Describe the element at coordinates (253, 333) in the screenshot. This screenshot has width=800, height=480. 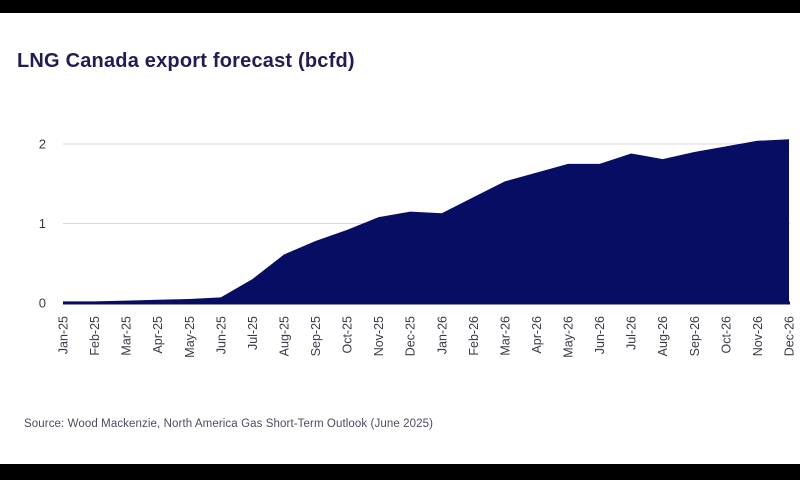
I see `x-tick-label-Jul-25: Jul-25` at that location.